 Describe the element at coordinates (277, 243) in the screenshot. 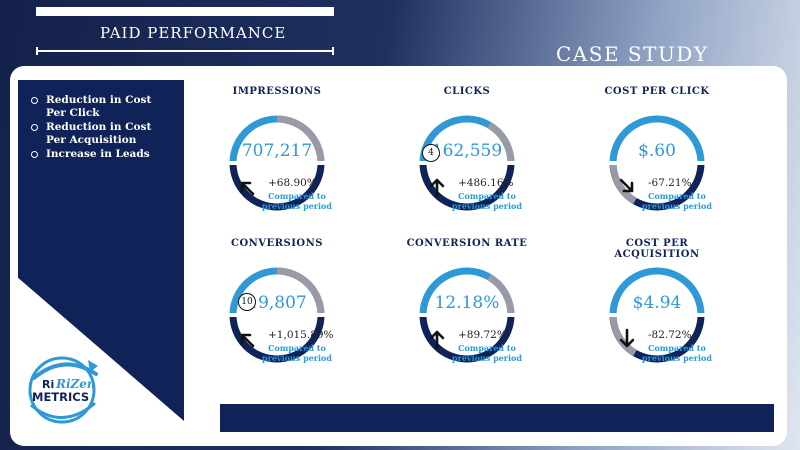

I see `metric-title: CONVERSIONS` at that location.